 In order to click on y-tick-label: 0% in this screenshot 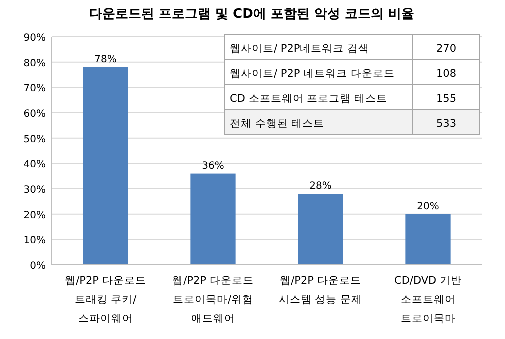, I will do `click(38, 266)`.